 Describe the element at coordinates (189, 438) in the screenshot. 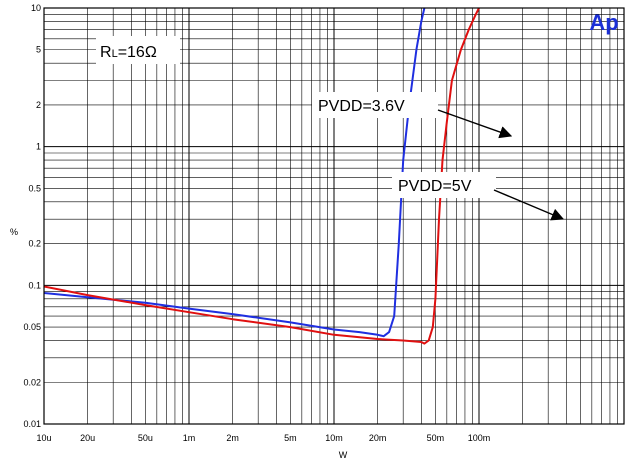

I see `x-tick-label: 1m` at that location.